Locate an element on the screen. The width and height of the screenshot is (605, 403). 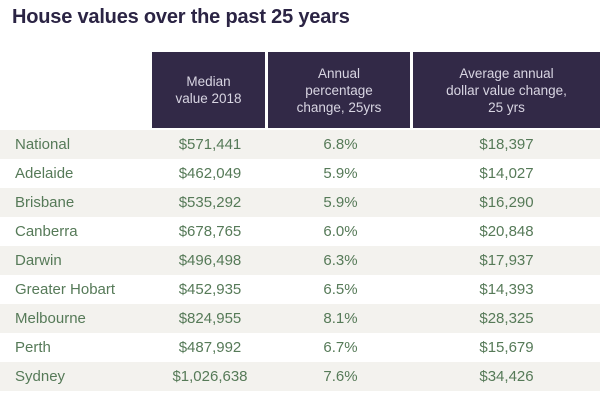
dollar-change-cell: $14,027 is located at coordinates (506, 173).